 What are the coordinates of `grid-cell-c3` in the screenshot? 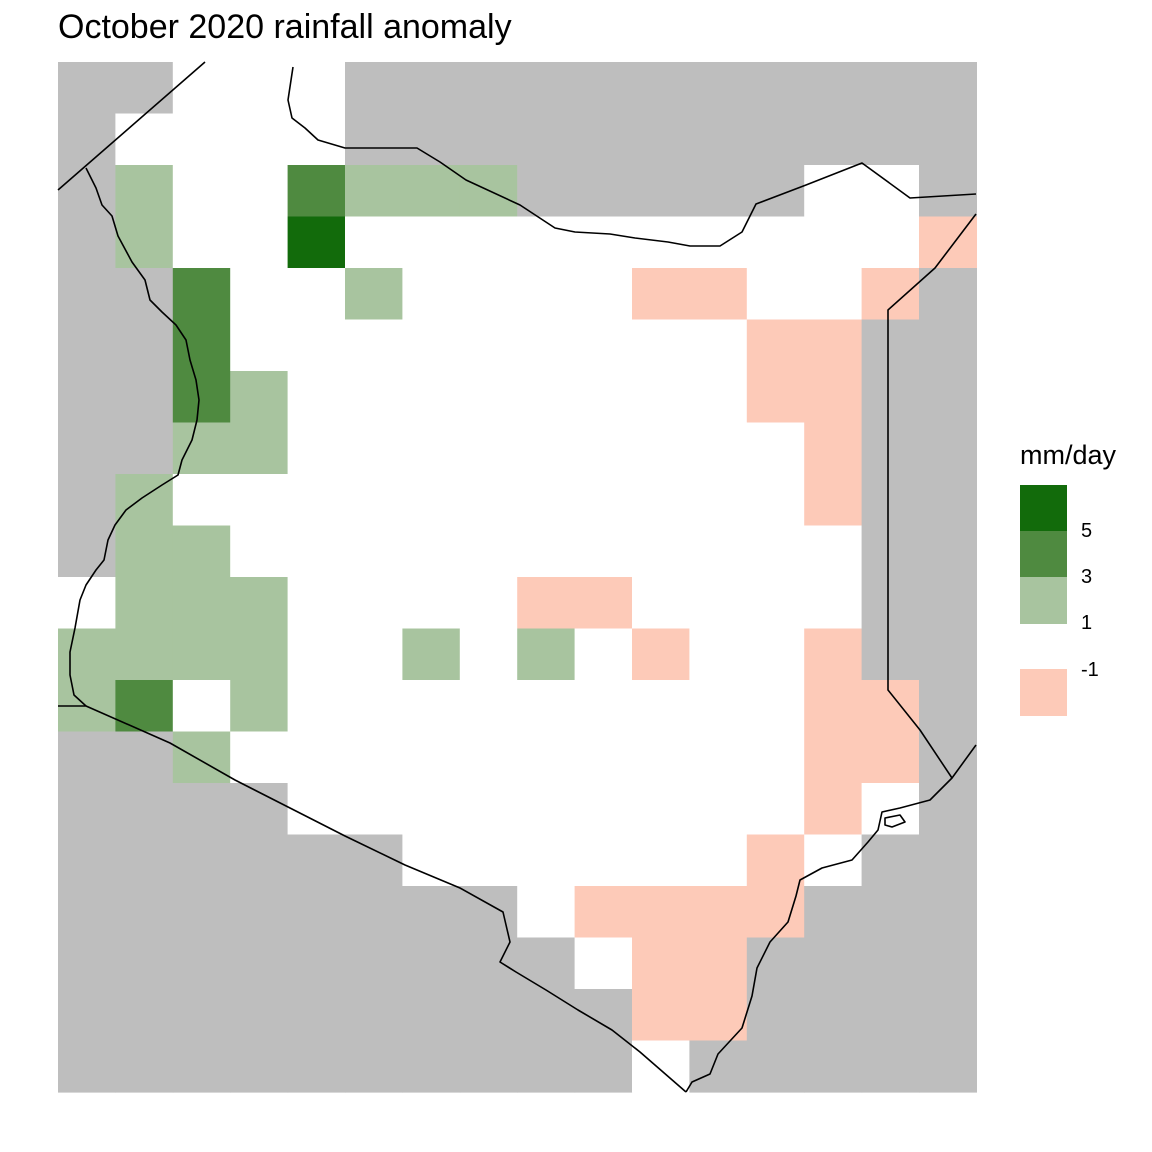 It's located at (316, 191).